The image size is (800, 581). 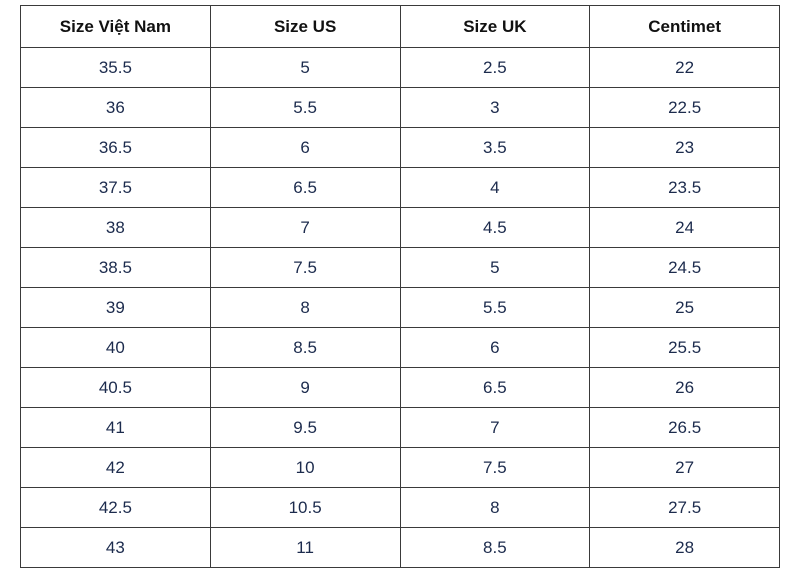 What do you see at coordinates (305, 427) in the screenshot?
I see `table-cell: 9.5` at bounding box center [305, 427].